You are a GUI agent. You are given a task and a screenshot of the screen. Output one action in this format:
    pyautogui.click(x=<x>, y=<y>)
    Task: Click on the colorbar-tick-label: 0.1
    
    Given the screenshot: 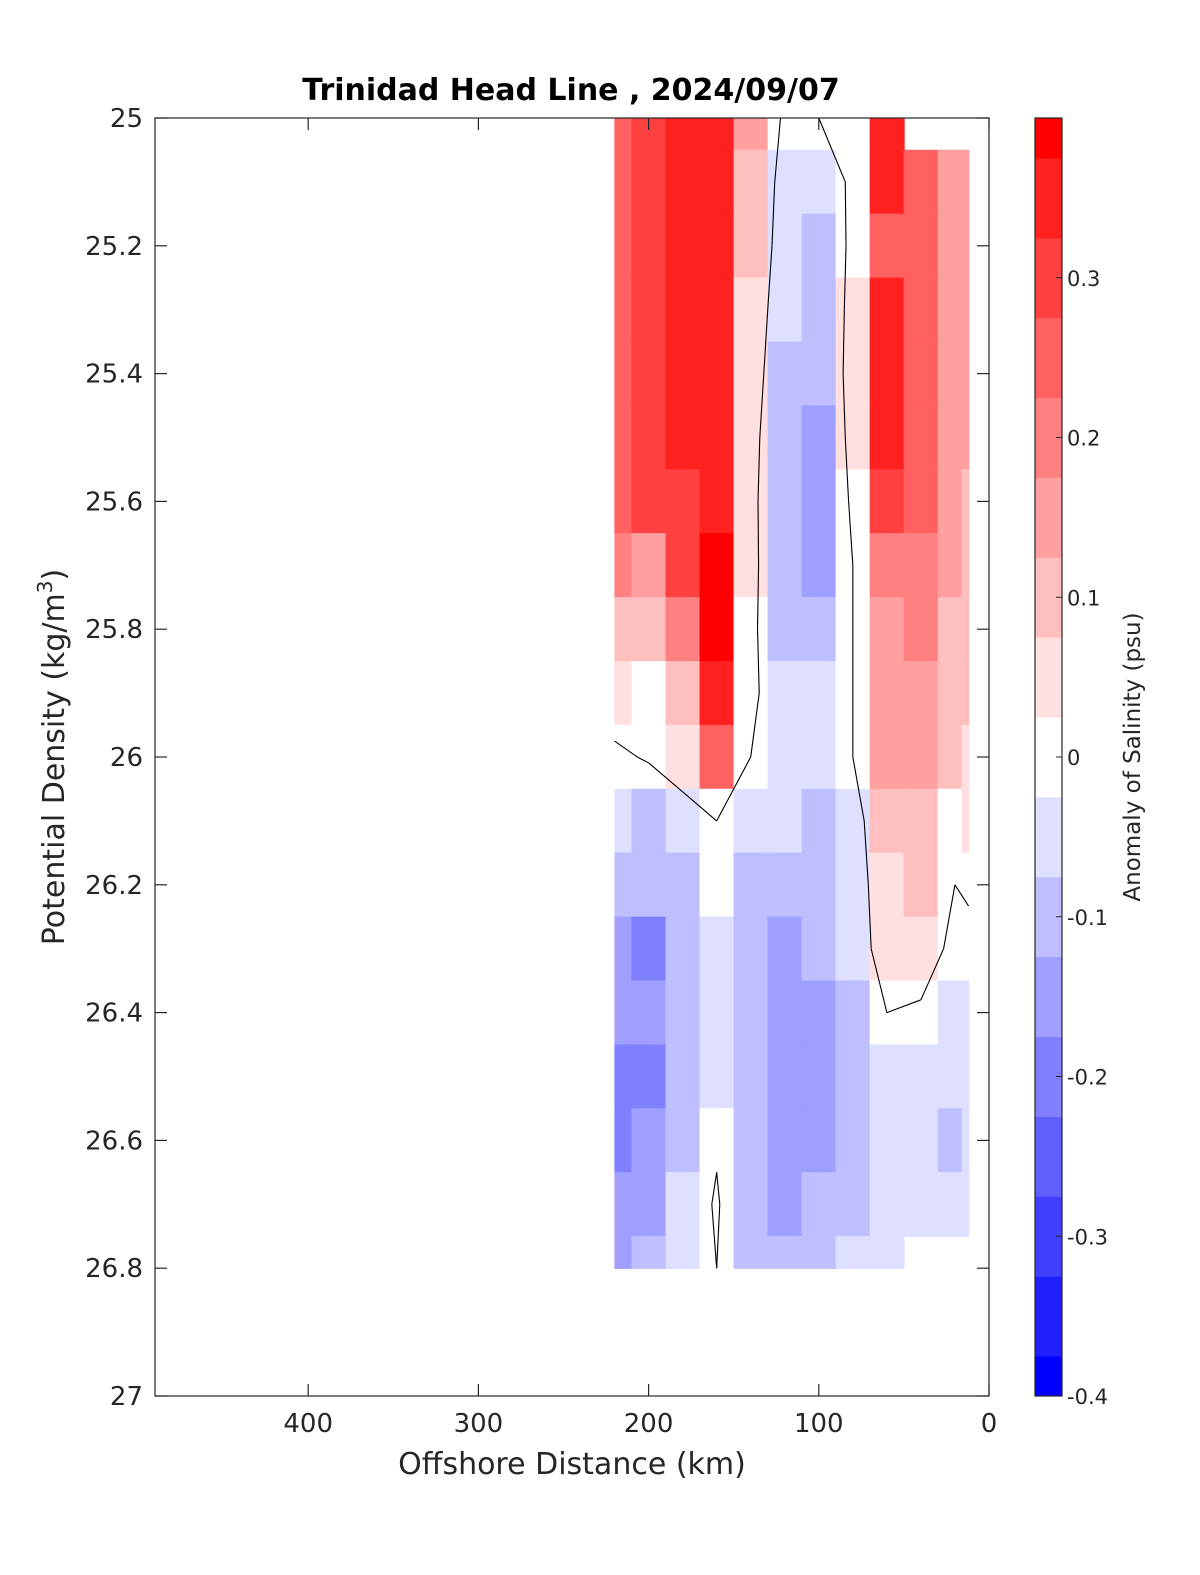 What is the action you would take?
    pyautogui.click(x=1083, y=598)
    